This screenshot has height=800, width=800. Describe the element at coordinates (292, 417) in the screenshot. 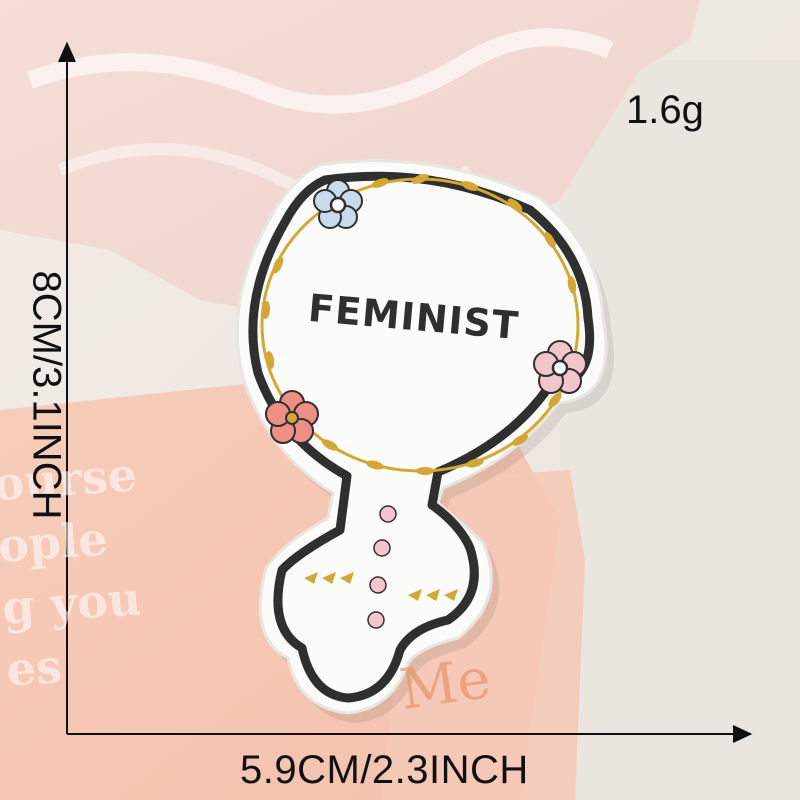

I see `flower-coral` at that location.